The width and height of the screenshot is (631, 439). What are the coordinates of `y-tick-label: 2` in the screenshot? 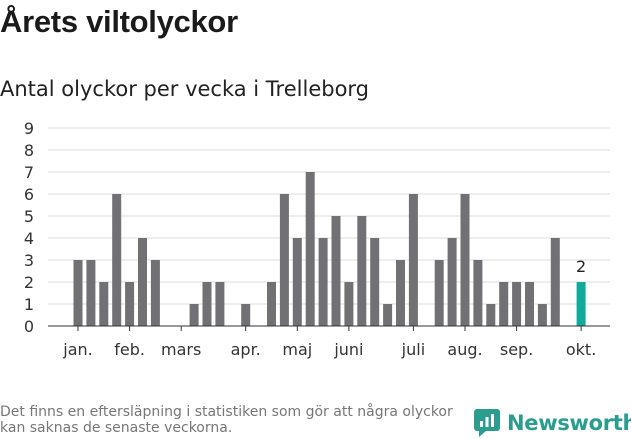 It's located at (29, 282).